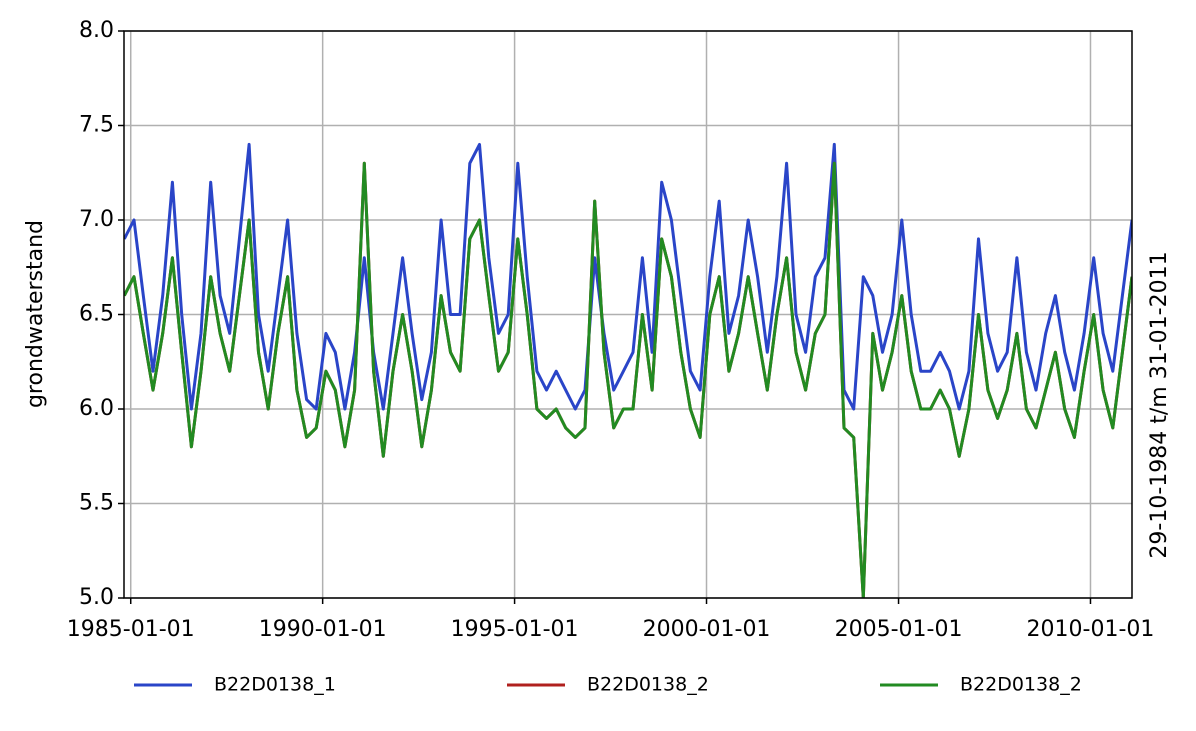 This screenshot has height=731, width=1196. I want to click on x-tick-label: 1995-01-01, so click(515, 629).